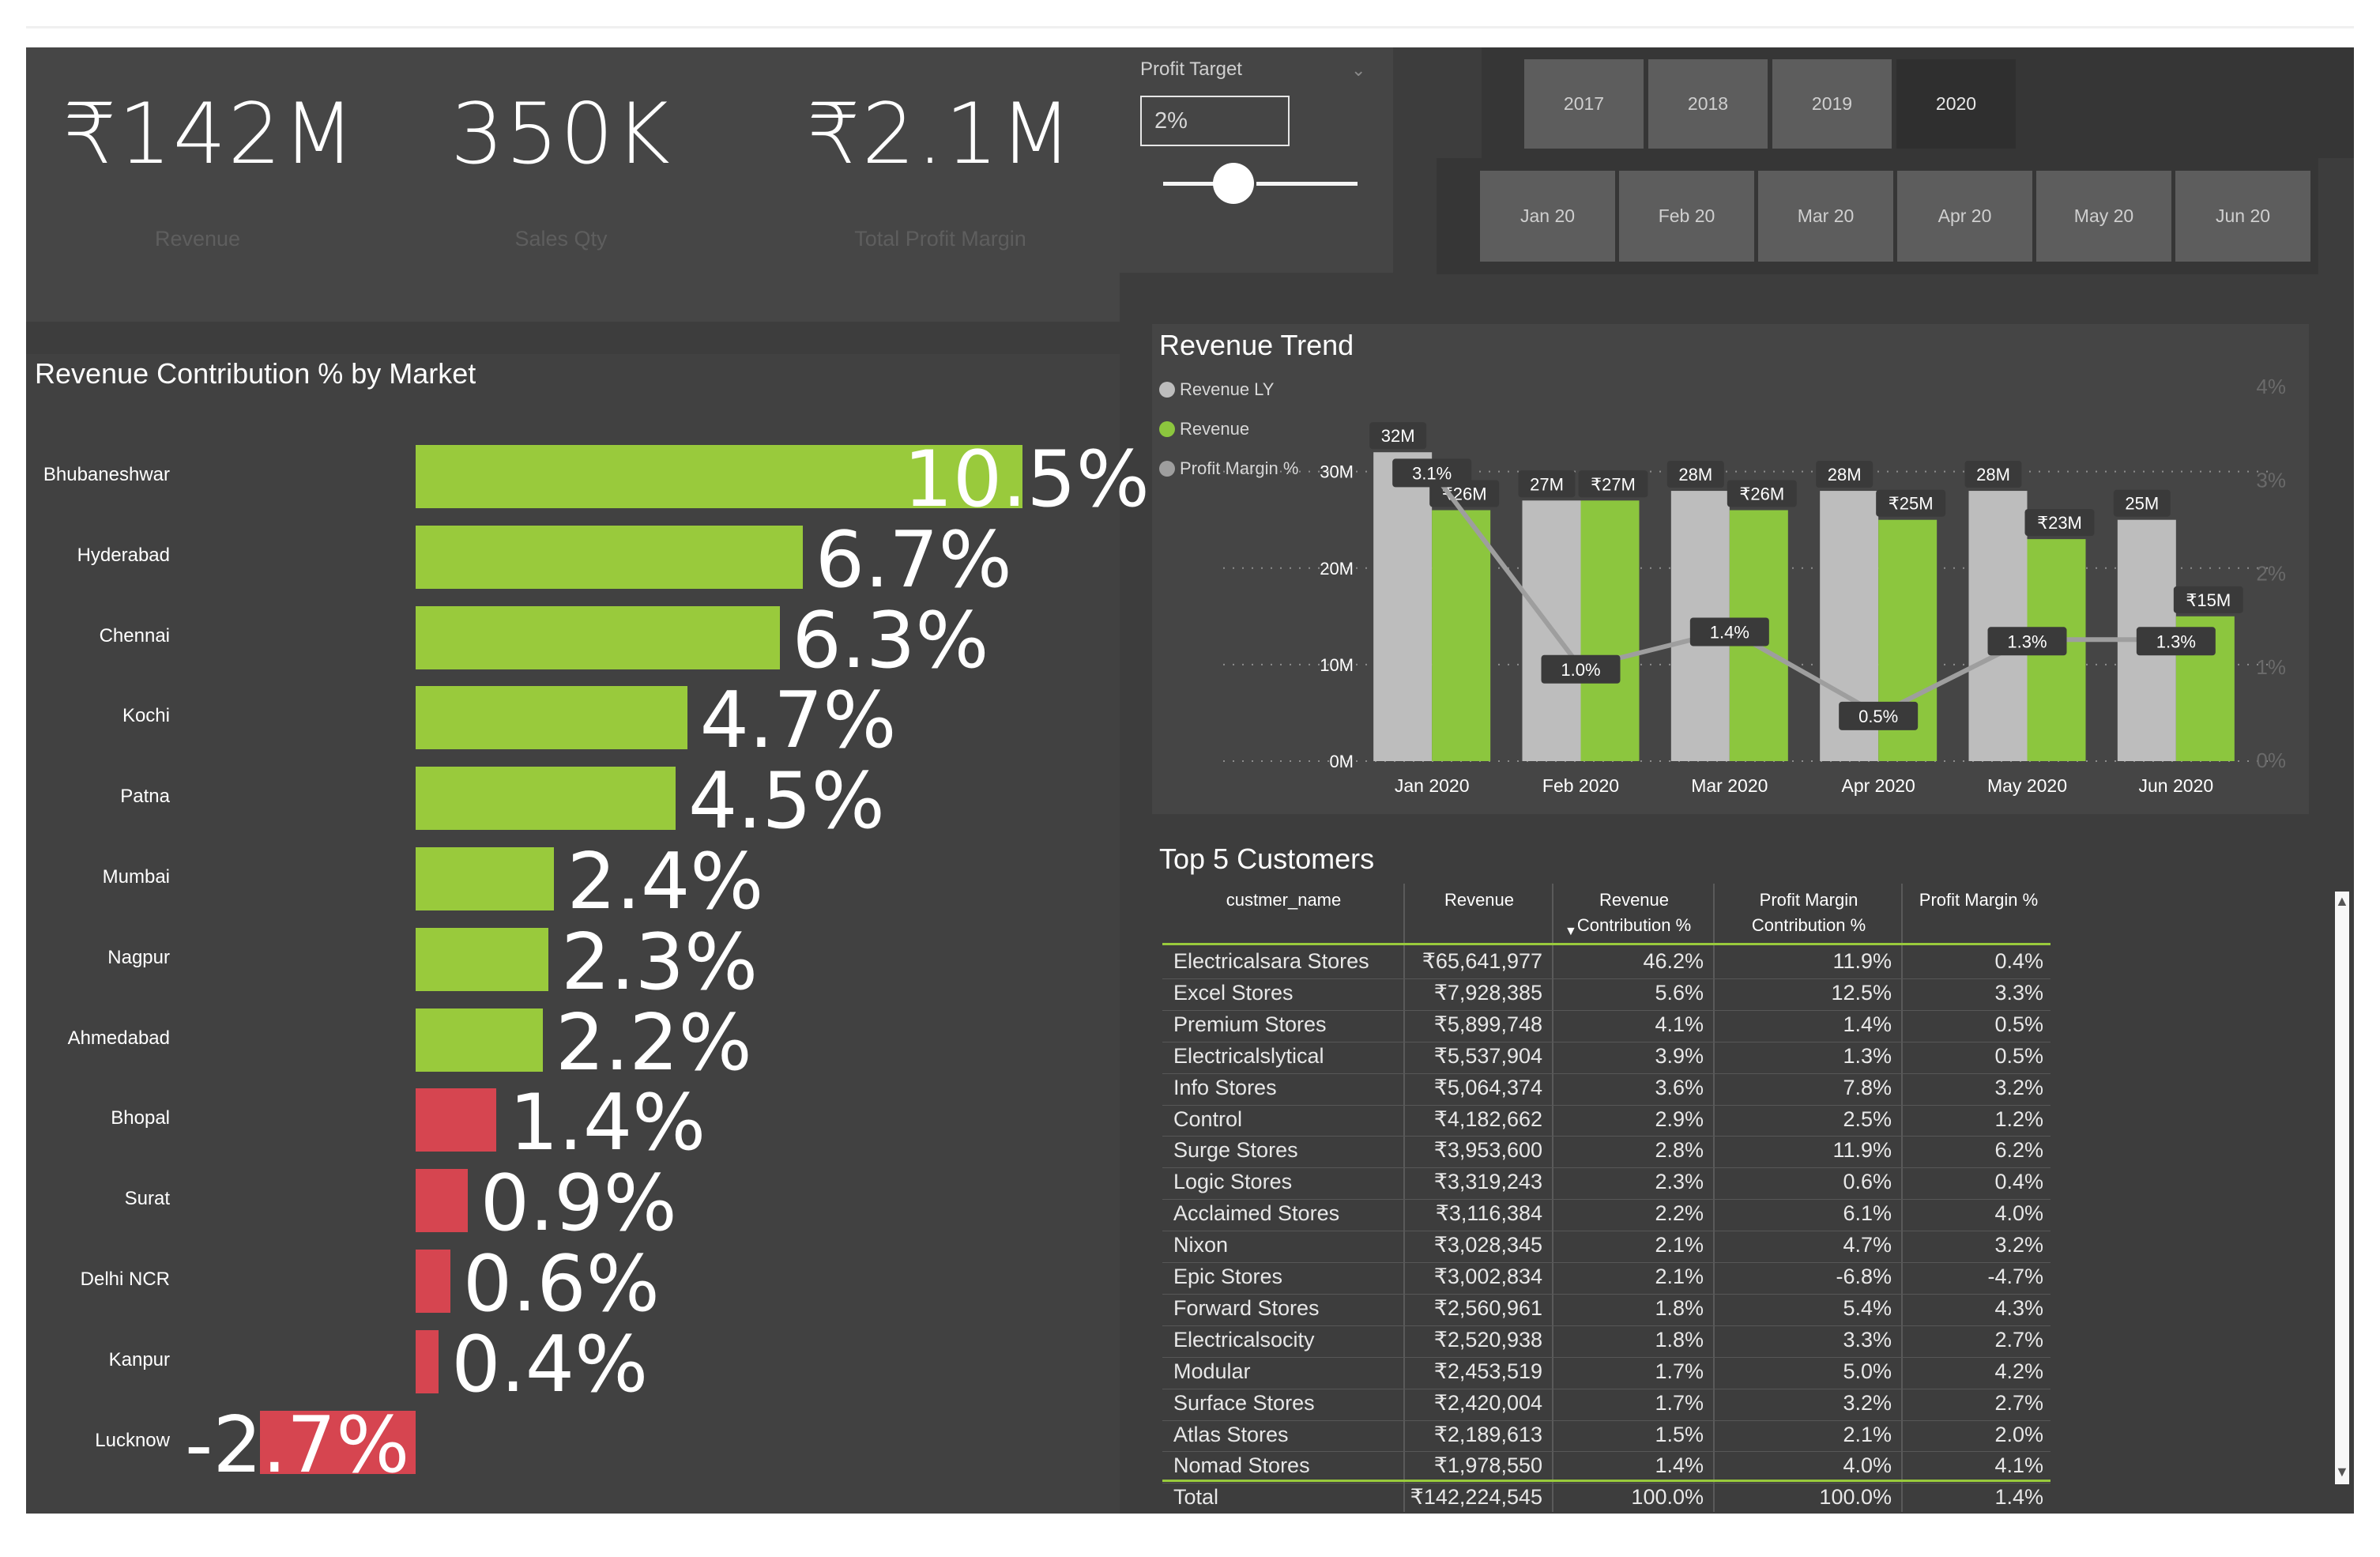 The image size is (2380, 1557). Describe the element at coordinates (2271, 480) in the screenshot. I see `y2-tick-label: 3%` at that location.